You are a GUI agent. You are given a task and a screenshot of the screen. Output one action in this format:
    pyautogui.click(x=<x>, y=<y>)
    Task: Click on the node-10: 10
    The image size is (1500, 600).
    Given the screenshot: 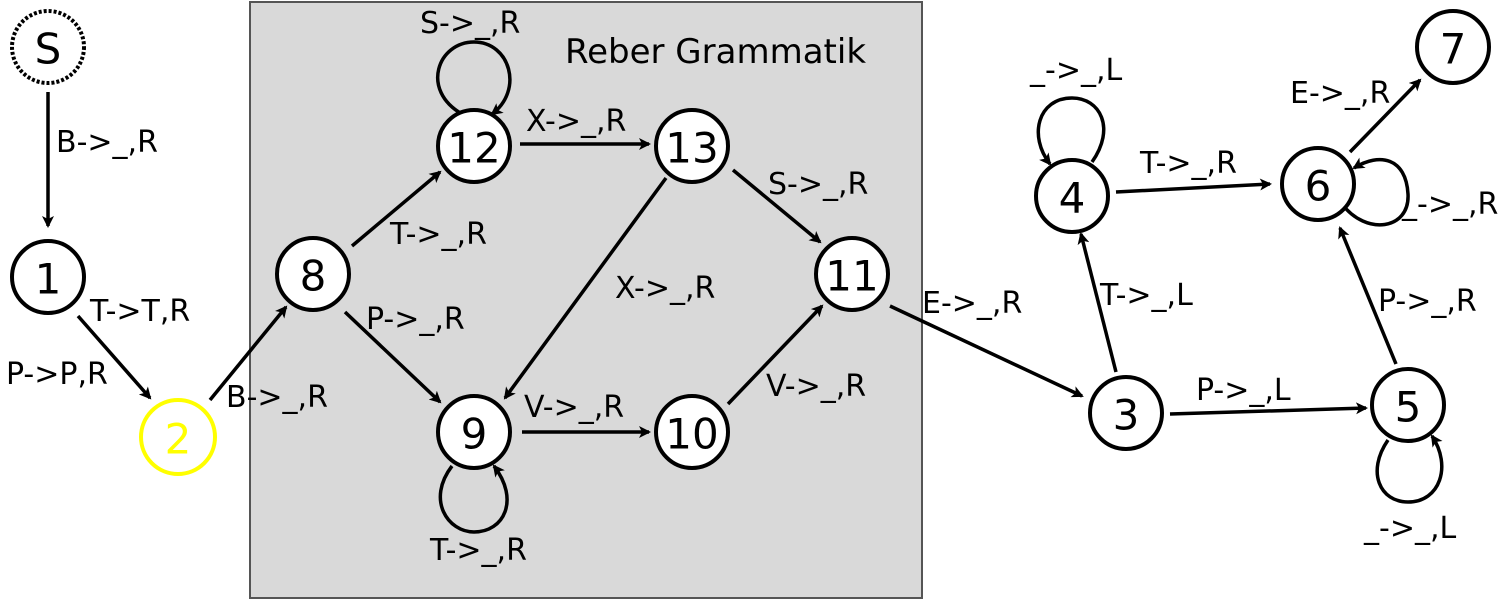 What is the action you would take?
    pyautogui.click(x=692, y=432)
    